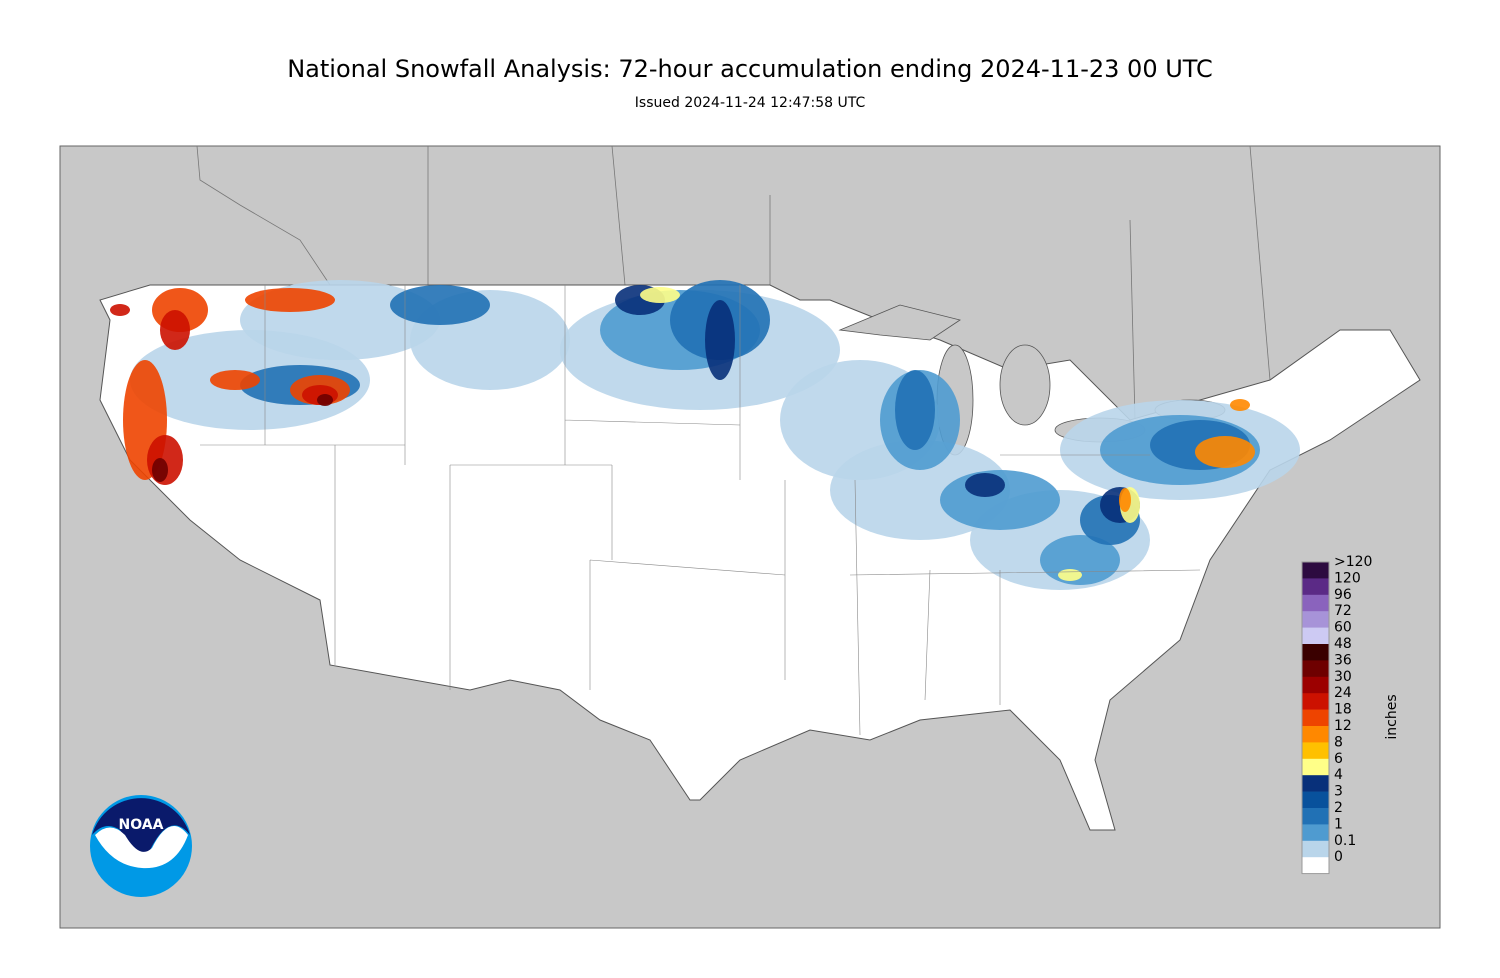 The width and height of the screenshot is (1500, 978). What do you see at coordinates (1343, 677) in the screenshot?
I see `legend-label: 30` at bounding box center [1343, 677].